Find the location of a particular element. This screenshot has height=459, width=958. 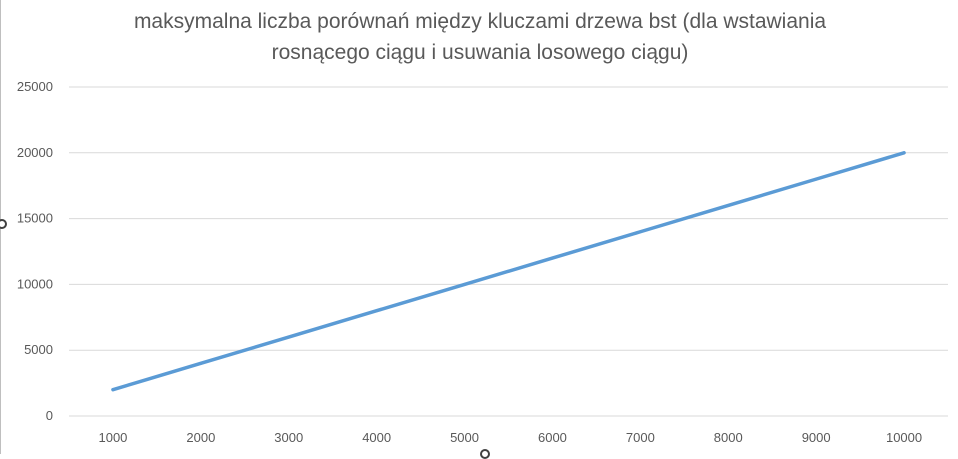

x-tick-label: 2000 is located at coordinates (200, 437).